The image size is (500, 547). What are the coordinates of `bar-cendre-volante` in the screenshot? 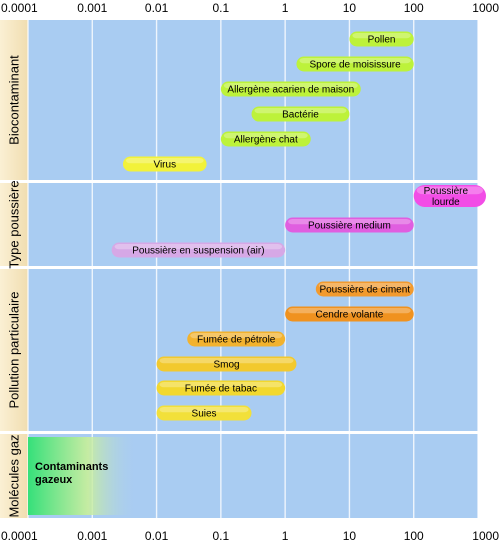 It's located at (349, 314).